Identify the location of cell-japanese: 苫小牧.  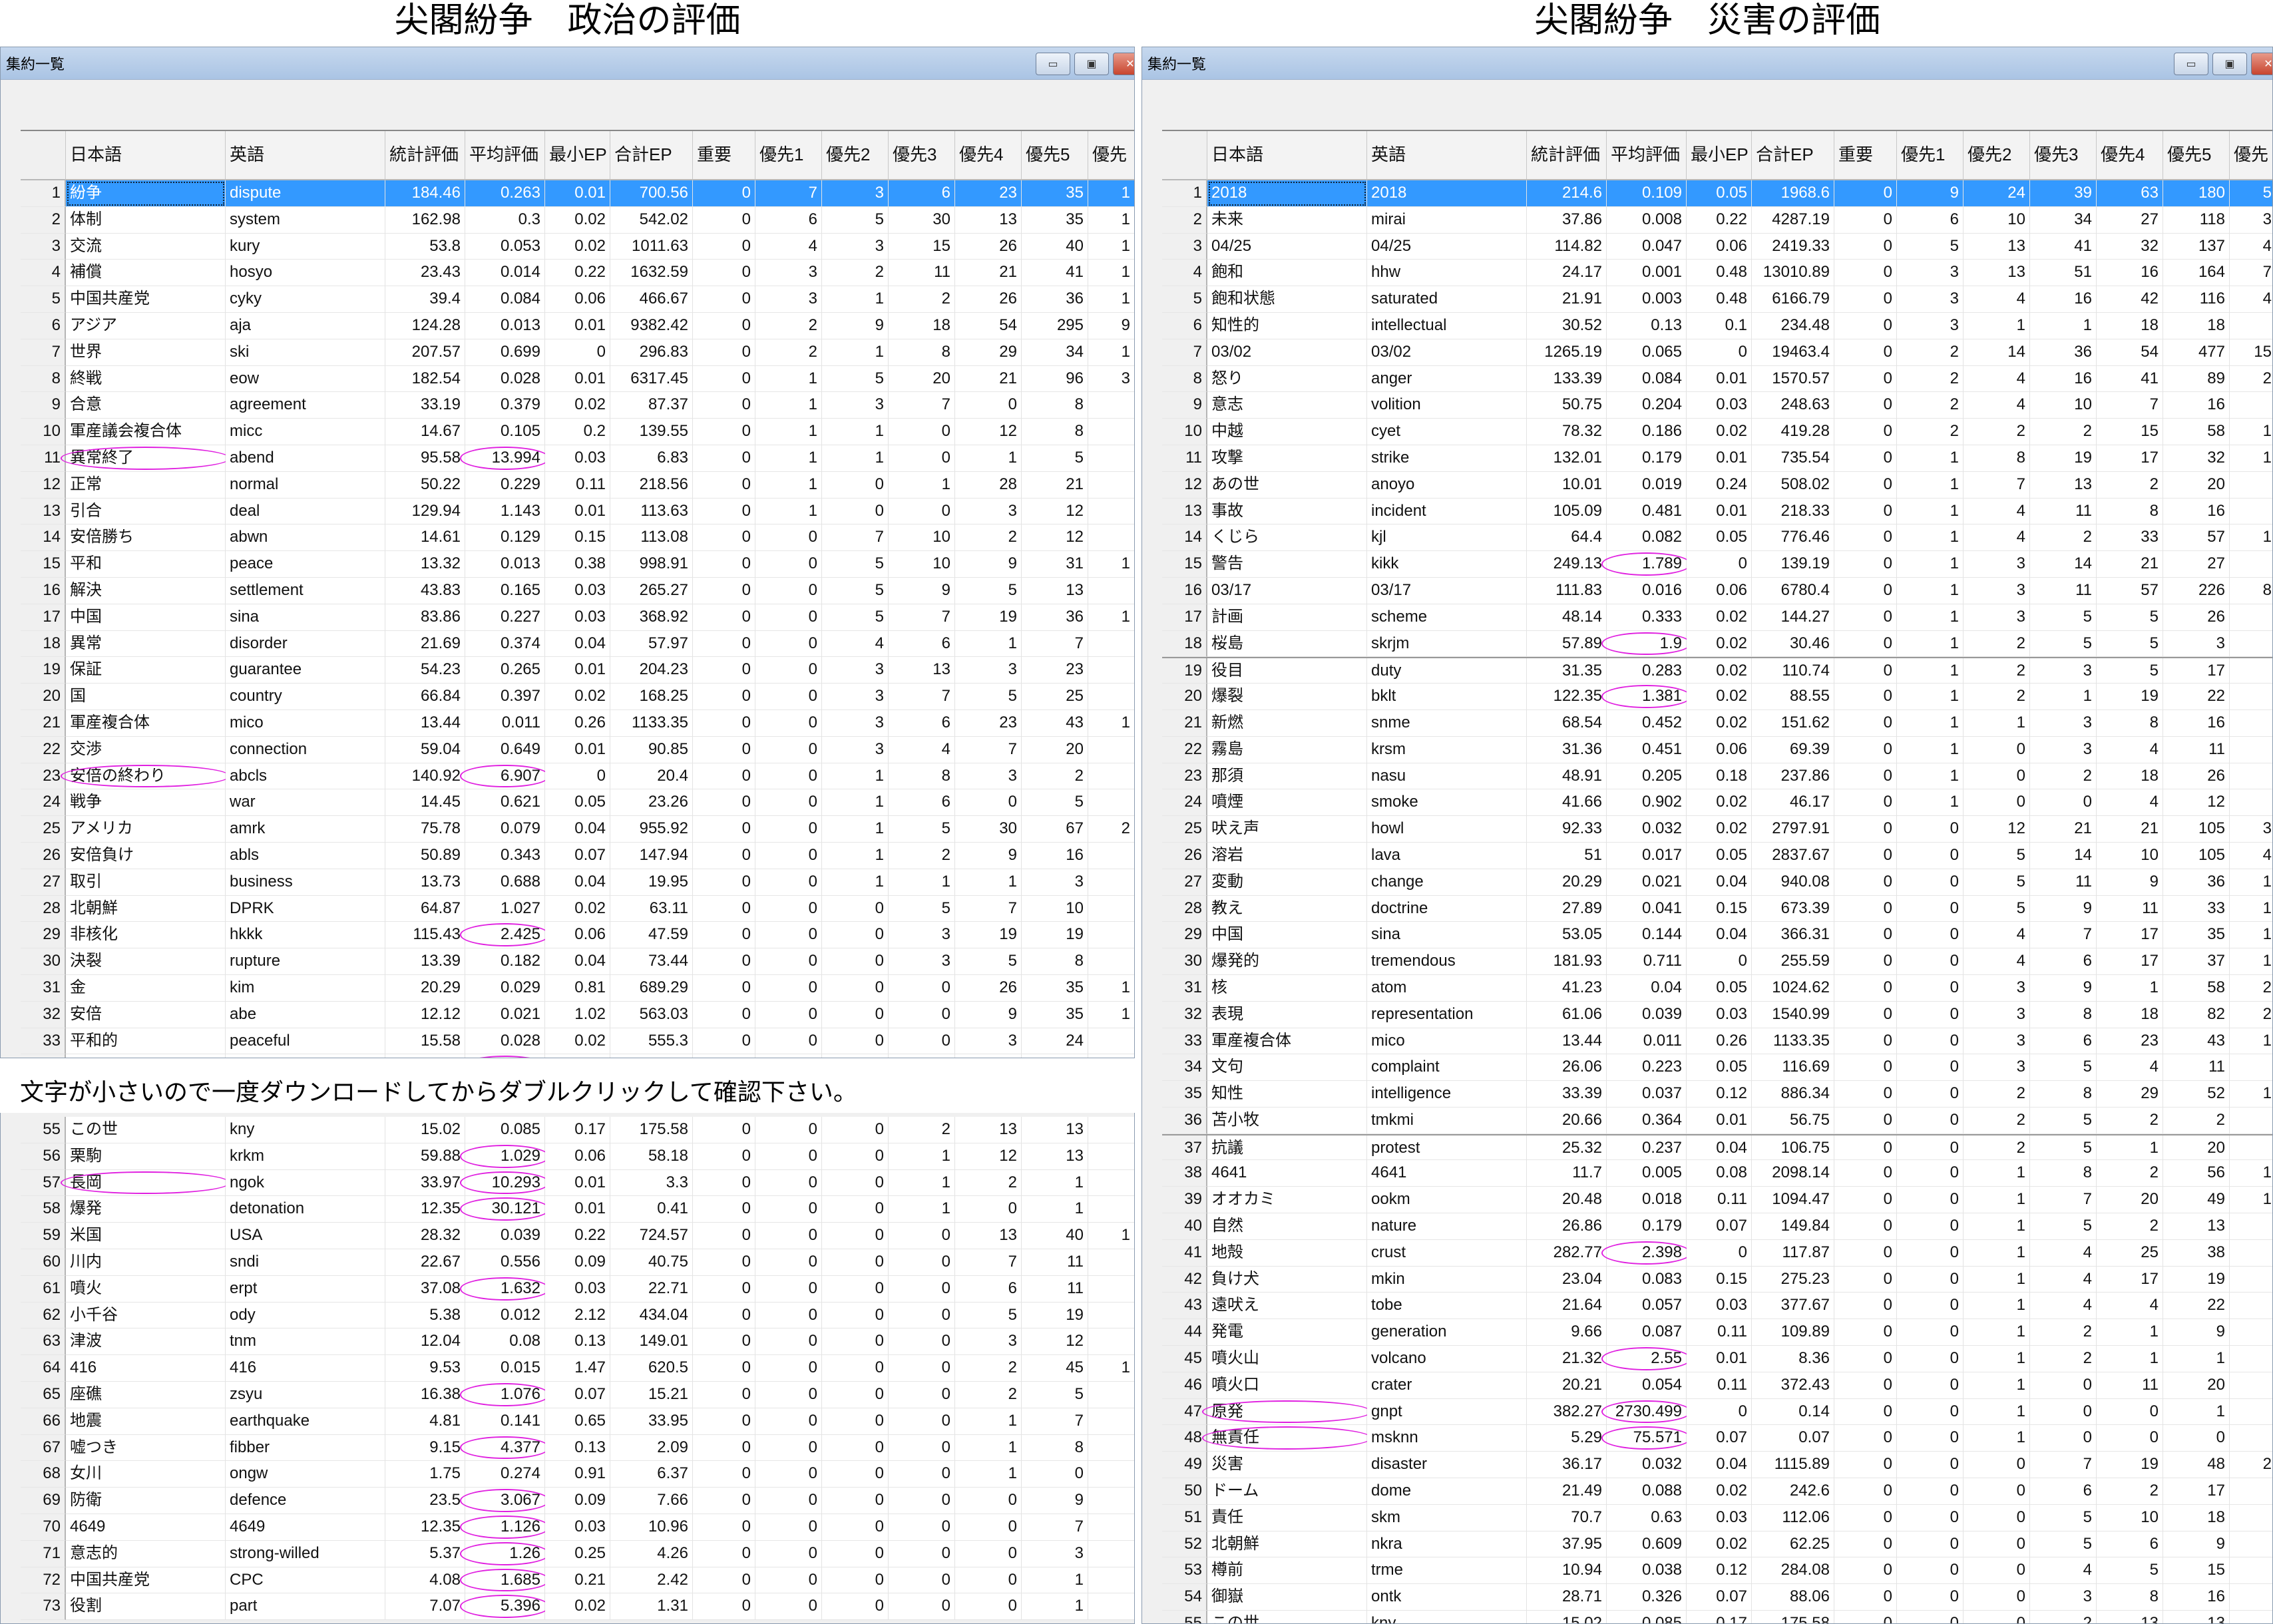
(1287, 1121).